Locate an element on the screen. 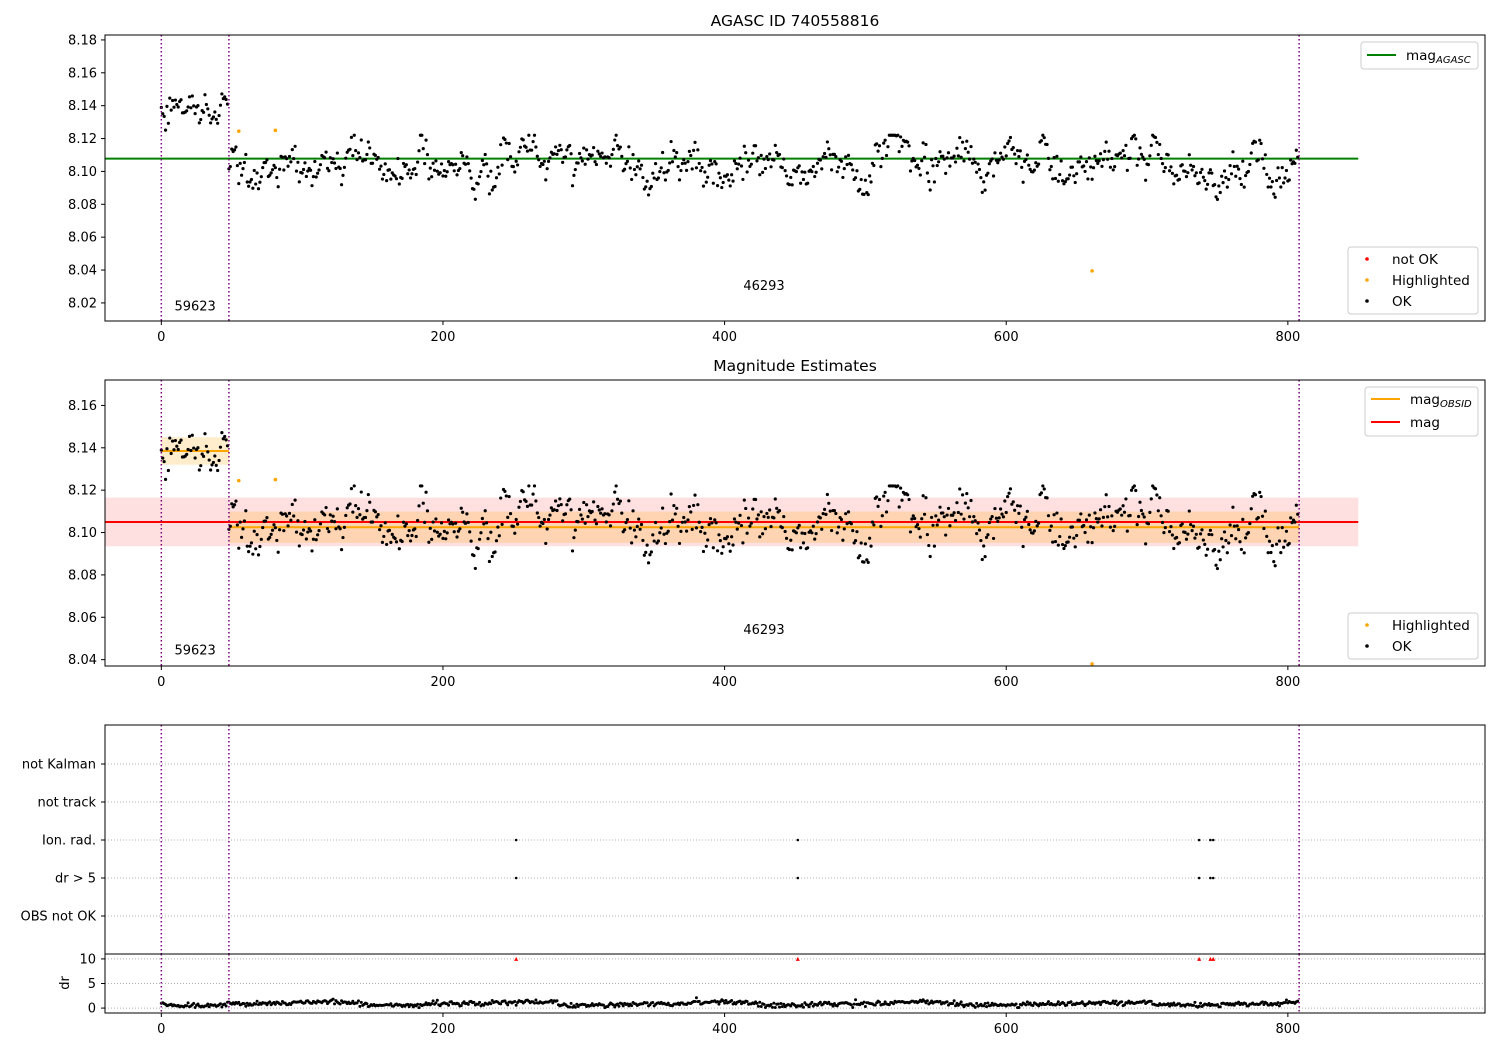 This screenshot has width=1500, height=1050. flag-point is located at coordinates (1213, 840).